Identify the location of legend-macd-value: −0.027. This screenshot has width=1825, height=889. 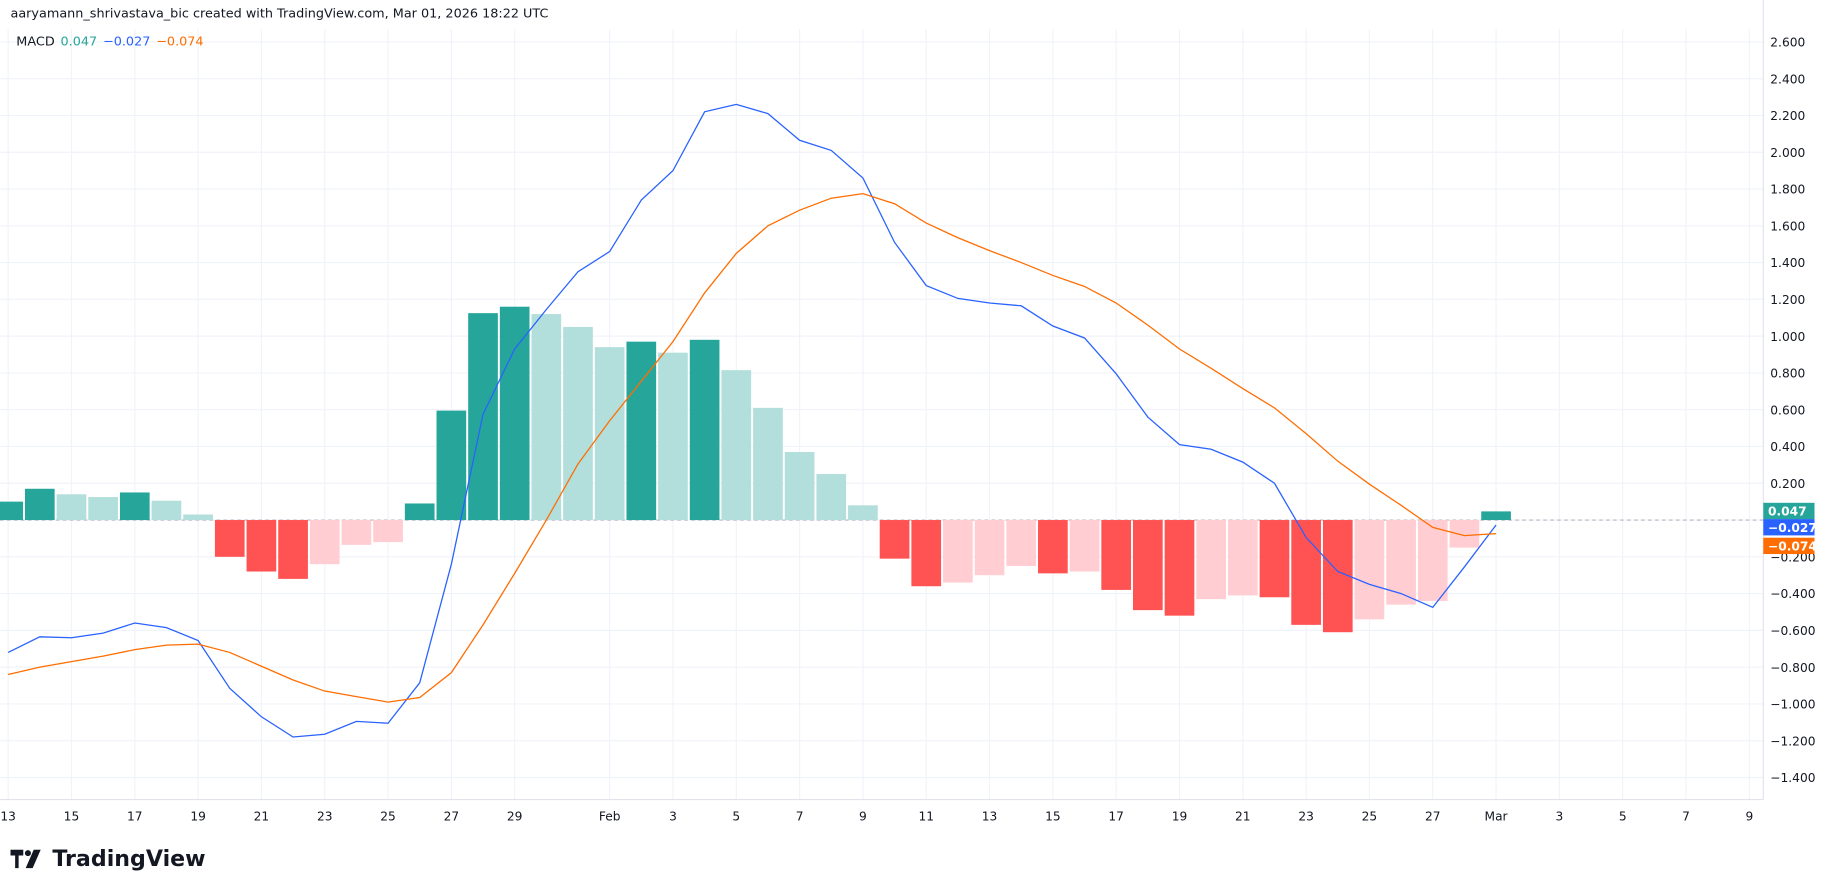
(126, 41).